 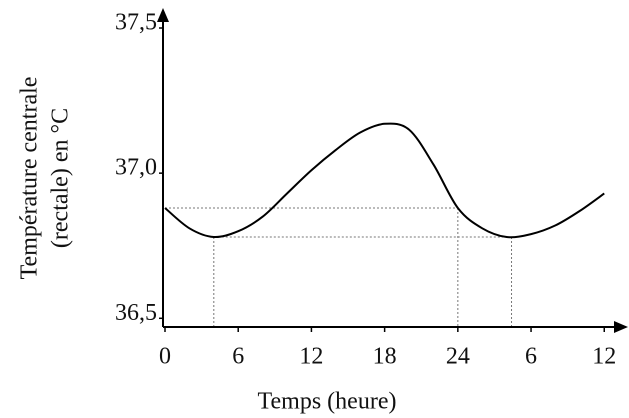 What do you see at coordinates (61, 178) in the screenshot?
I see `y-axis-label-line: (rectale) en °C` at bounding box center [61, 178].